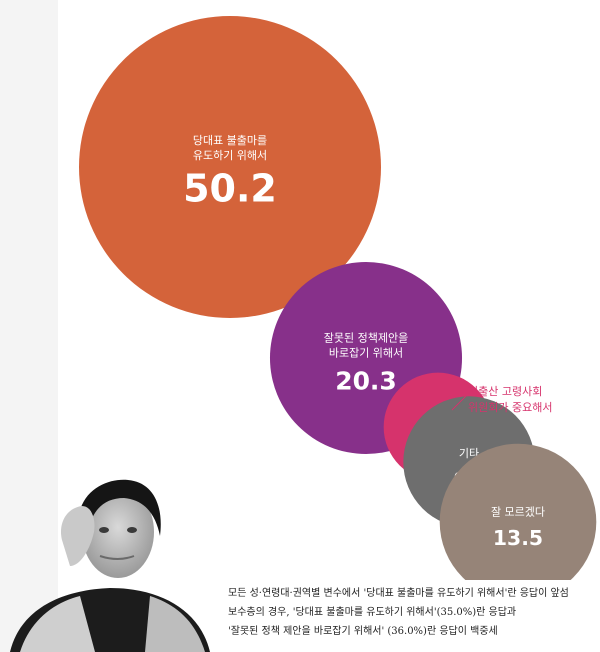 This screenshot has width=600, height=652. I want to click on left-margin-panel, so click(29, 326).